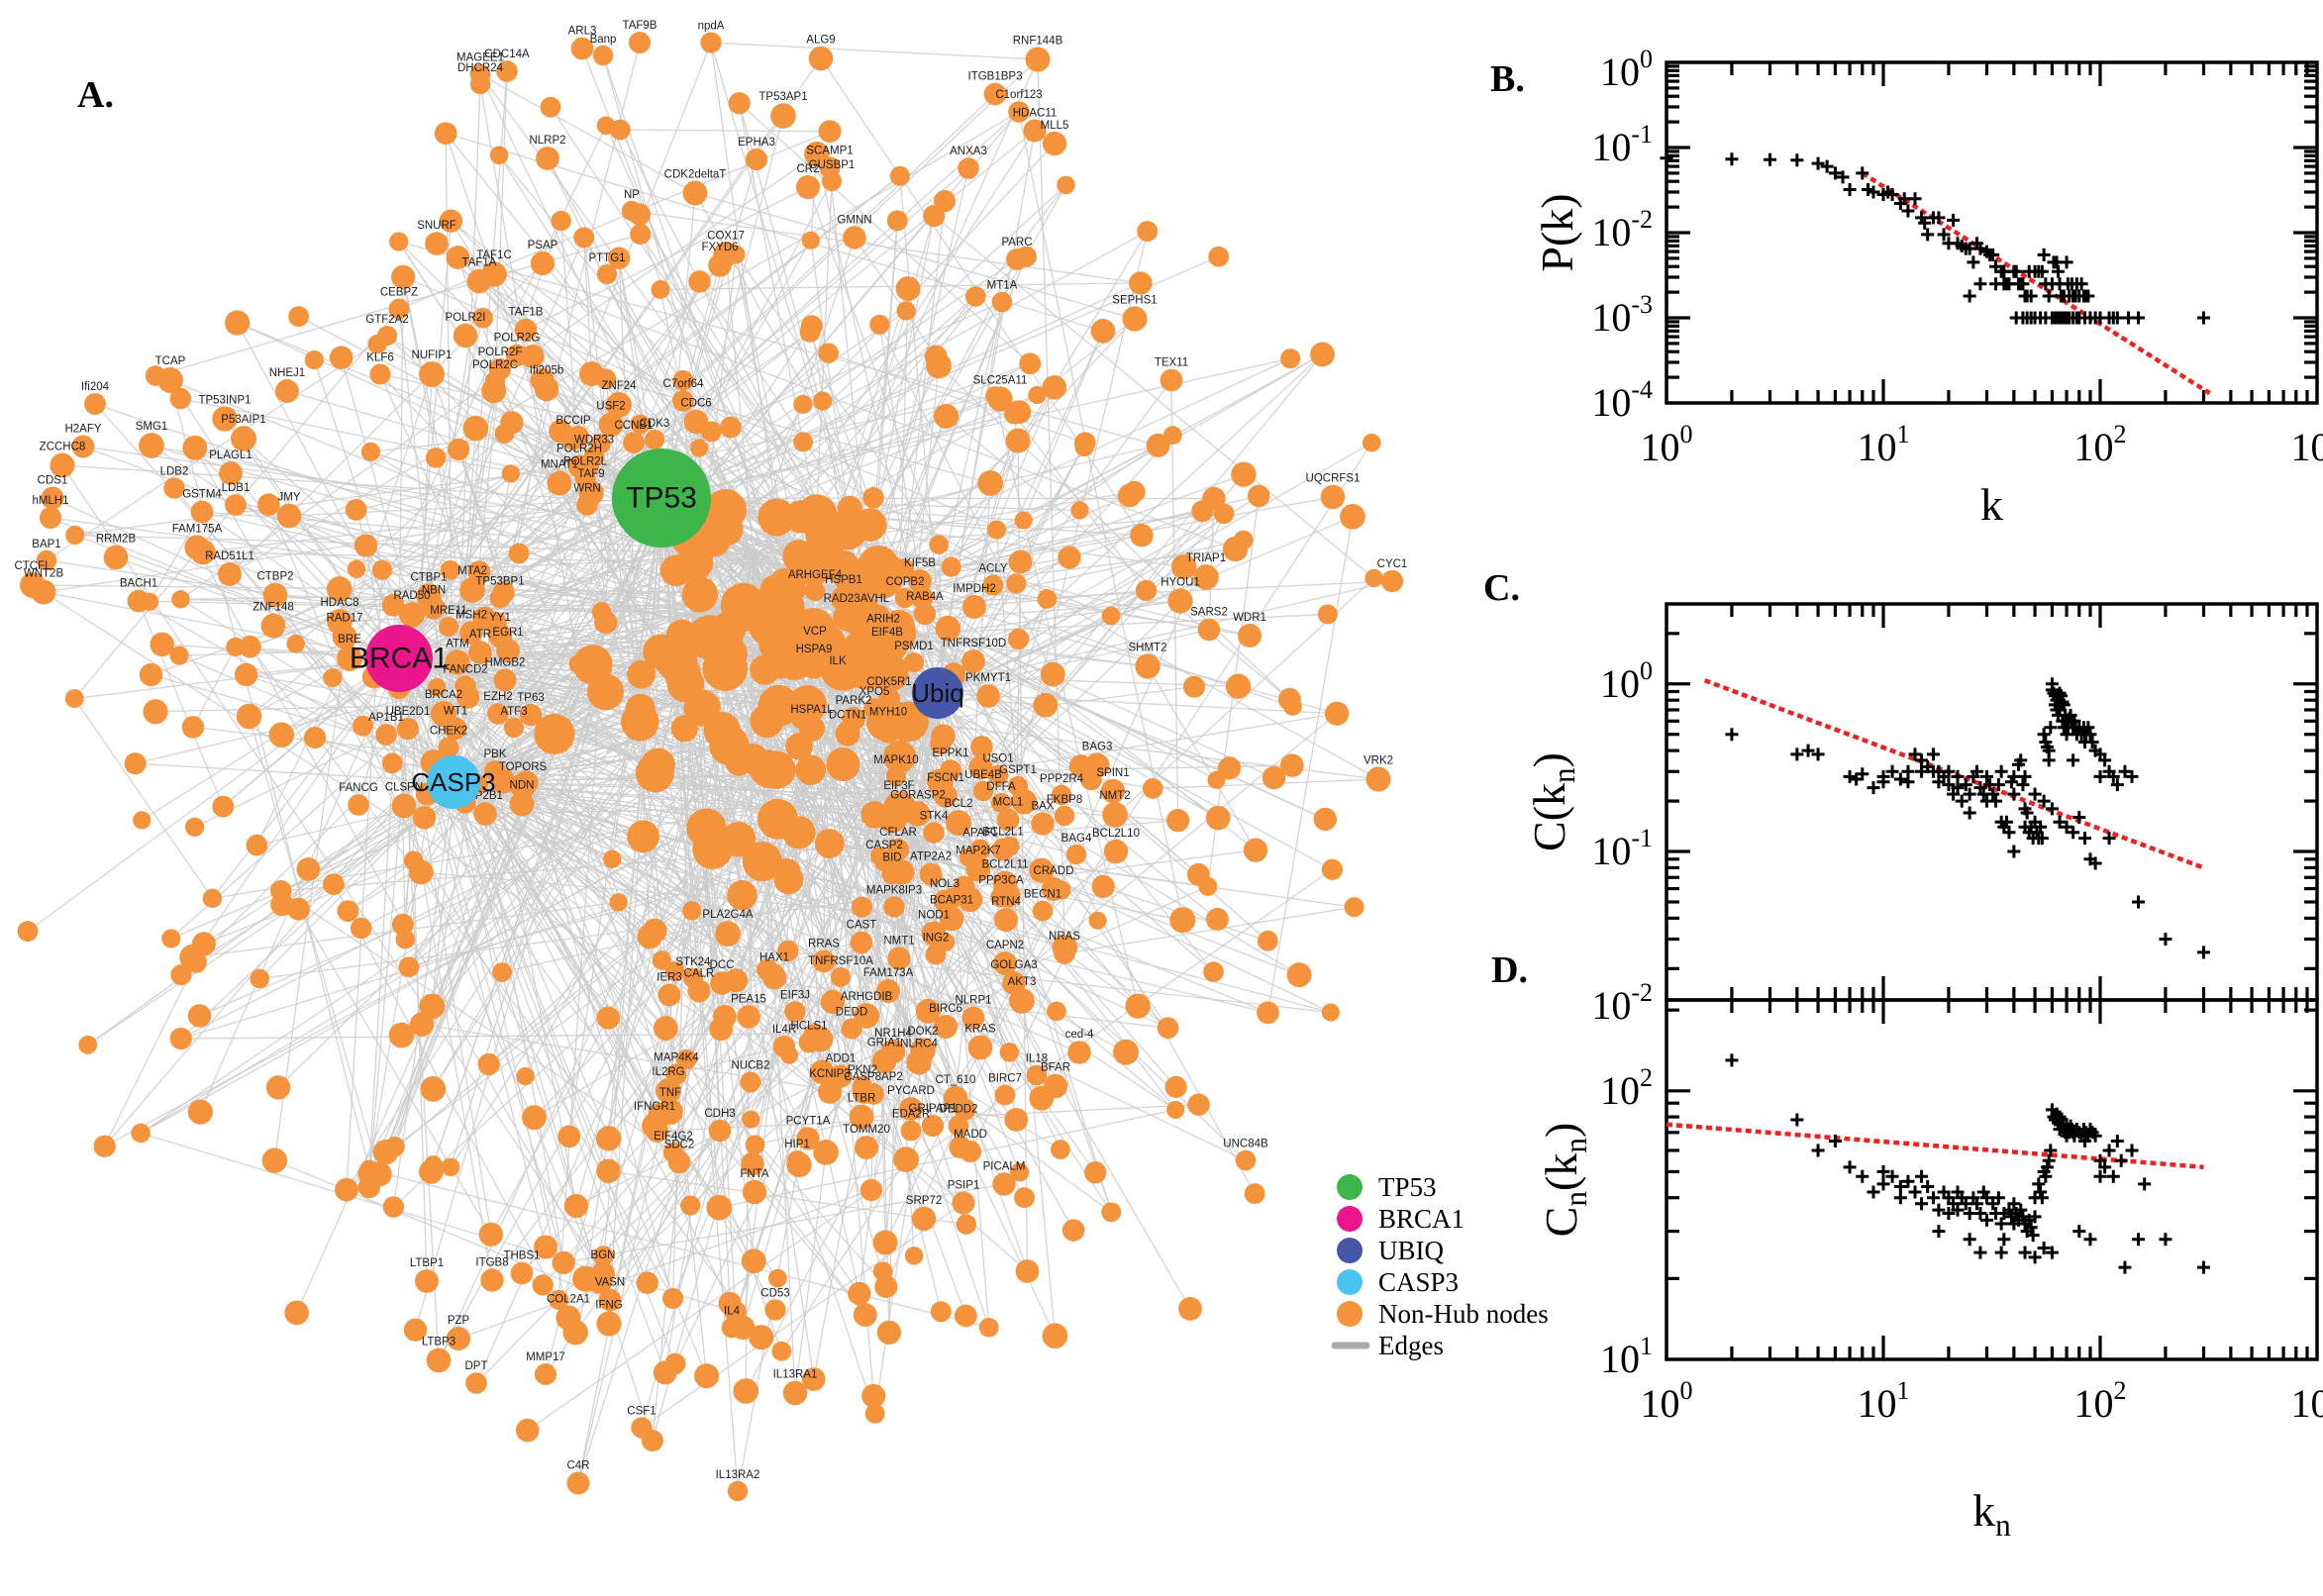 This screenshot has width=2323, height=1596. What do you see at coordinates (1009, 803) in the screenshot?
I see `node-label: MCL1` at bounding box center [1009, 803].